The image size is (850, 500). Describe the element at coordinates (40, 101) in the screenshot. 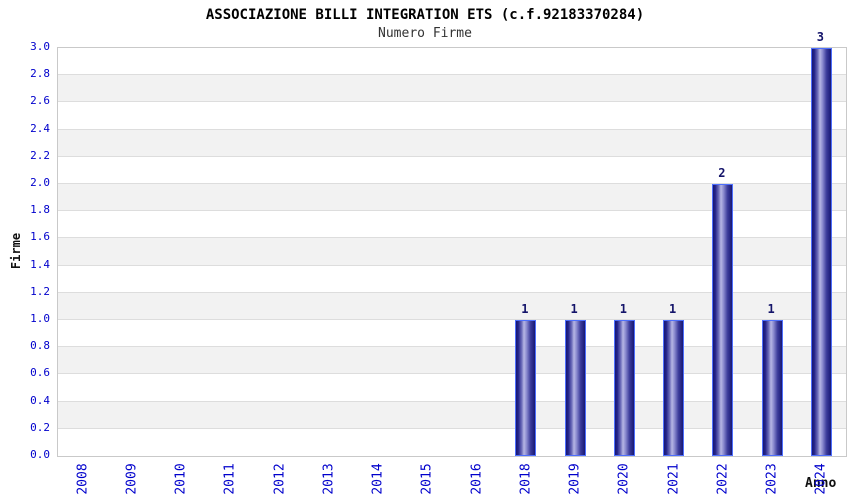

I see `y-tick-label: 2.6` at that location.